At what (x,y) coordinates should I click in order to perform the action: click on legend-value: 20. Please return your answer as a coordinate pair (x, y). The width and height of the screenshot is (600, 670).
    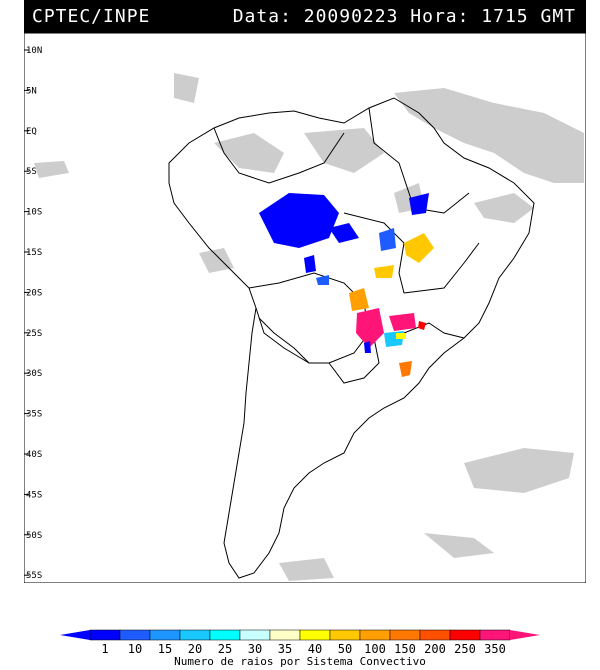
    Looking at the image, I should click on (195, 649).